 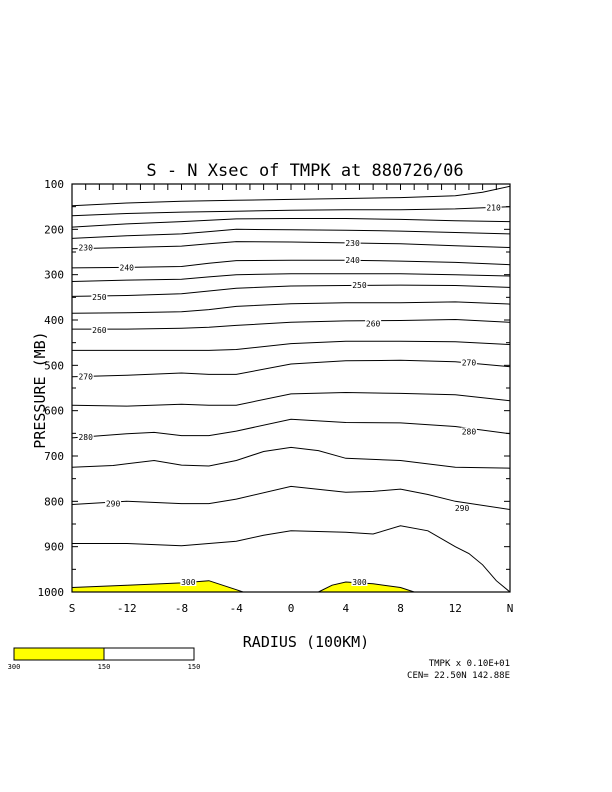 What do you see at coordinates (72, 608) in the screenshot?
I see `x-tick-label: S` at bounding box center [72, 608].